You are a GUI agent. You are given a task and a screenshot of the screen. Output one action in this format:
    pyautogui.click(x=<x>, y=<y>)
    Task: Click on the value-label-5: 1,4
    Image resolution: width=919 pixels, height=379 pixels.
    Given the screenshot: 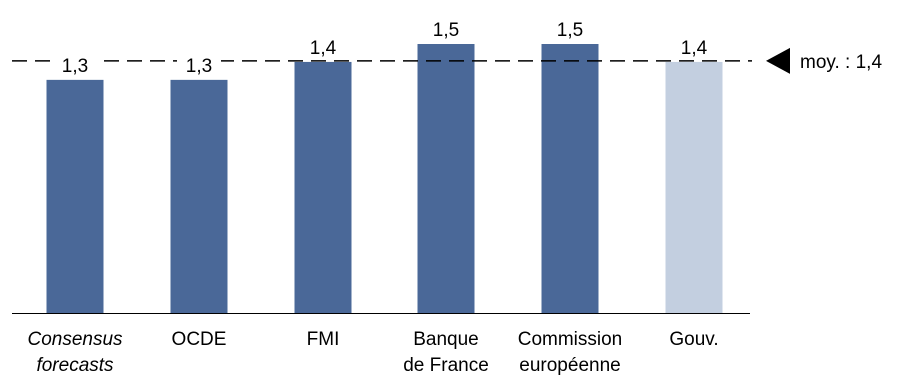 What is the action you would take?
    pyautogui.click(x=694, y=48)
    